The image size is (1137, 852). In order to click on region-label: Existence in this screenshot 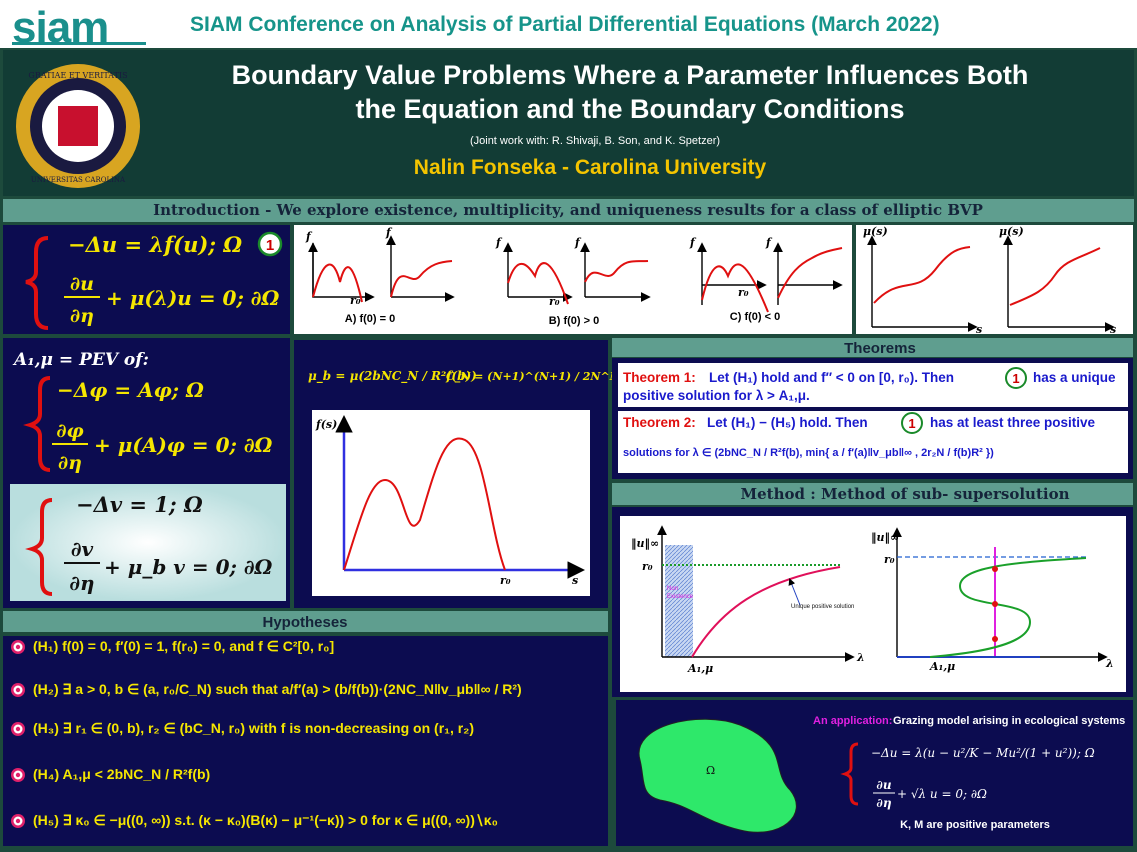, I will do `click(680, 597)`.